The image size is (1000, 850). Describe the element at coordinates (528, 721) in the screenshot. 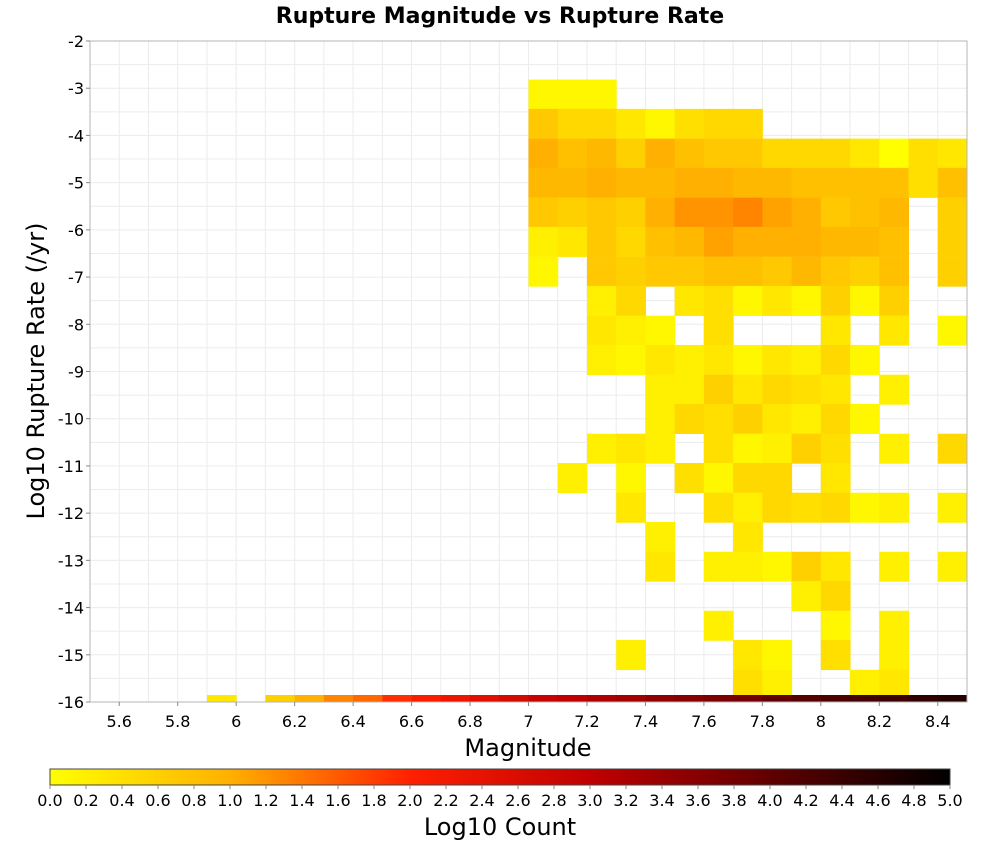

I see `x-tick-label: 7` at that location.